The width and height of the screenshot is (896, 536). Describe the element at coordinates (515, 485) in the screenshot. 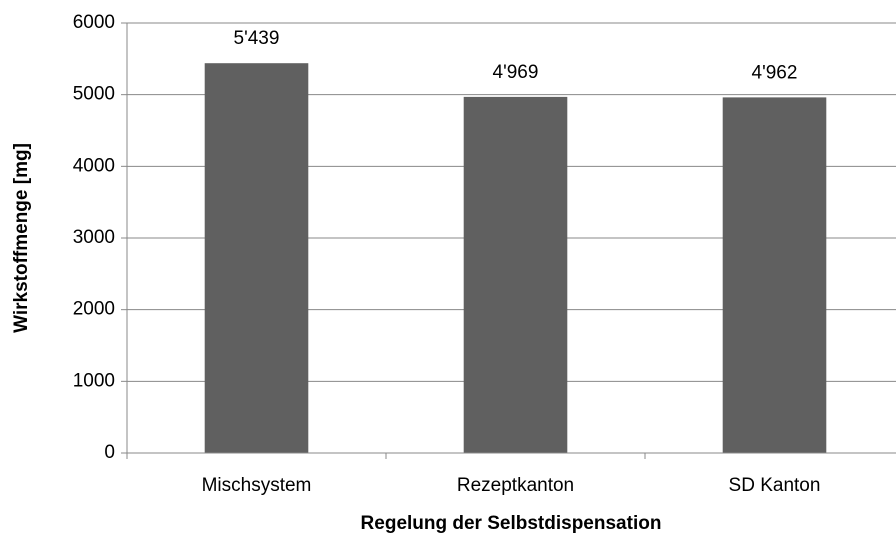

I see `x-tick-label: Rezeptkanton` at that location.